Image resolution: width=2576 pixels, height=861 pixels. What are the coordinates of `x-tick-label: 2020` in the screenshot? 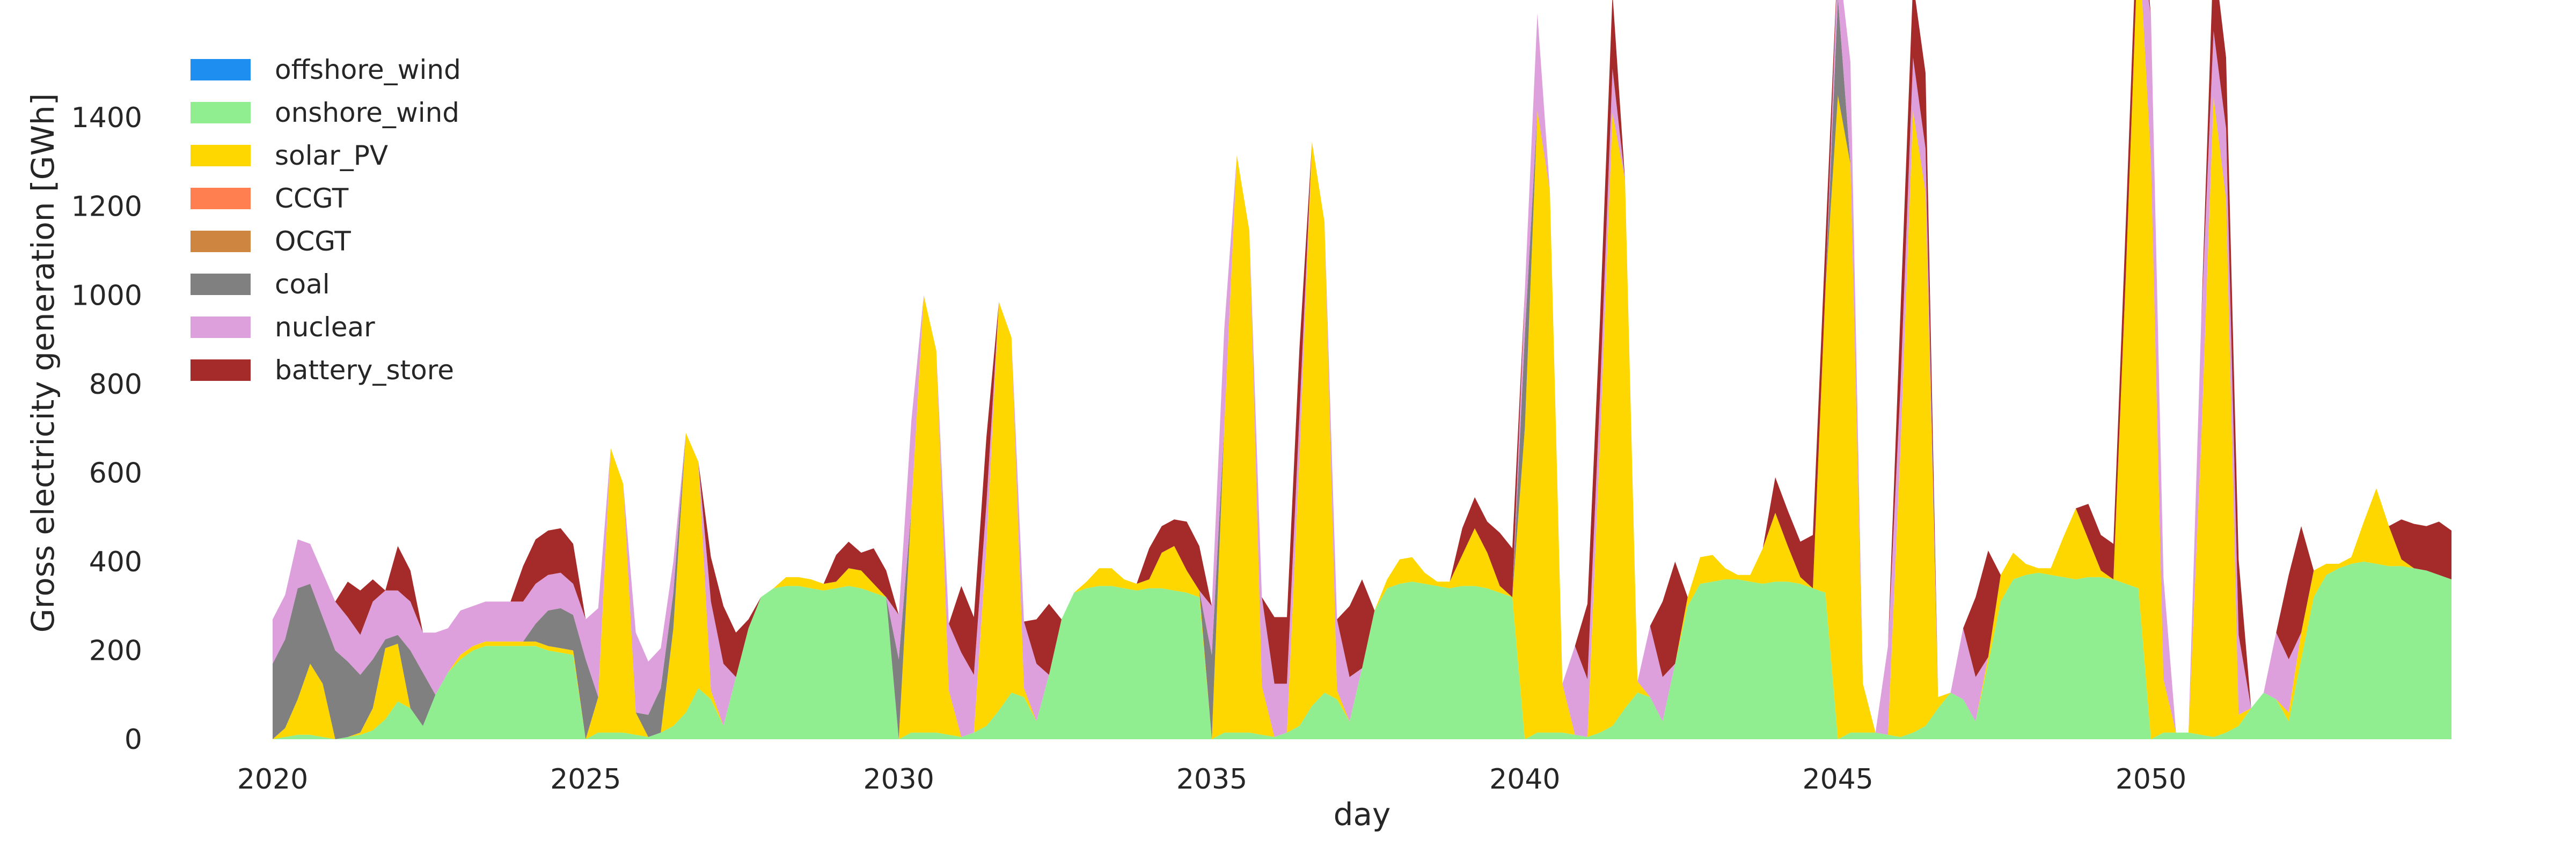 It's located at (272, 779).